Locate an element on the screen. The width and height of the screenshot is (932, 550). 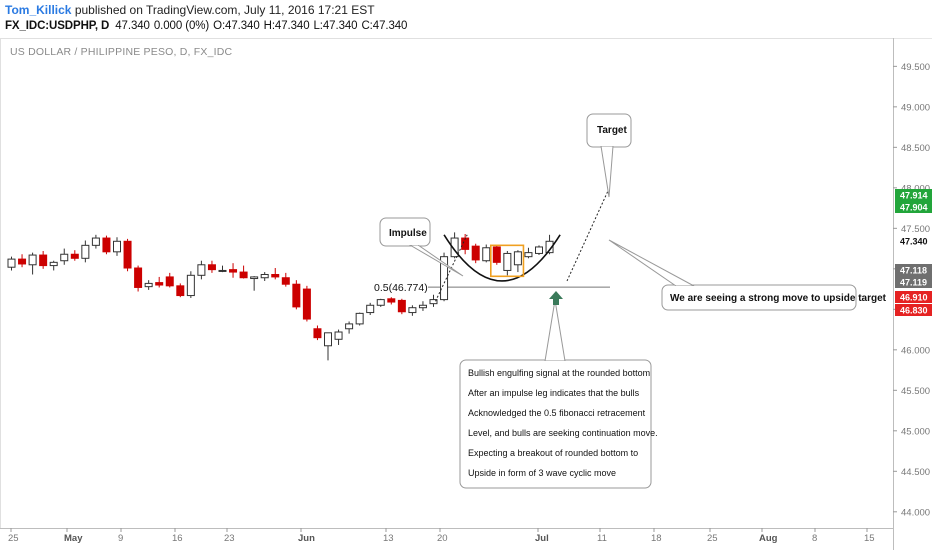
target-dotted-line is located at coordinates (588, 235).